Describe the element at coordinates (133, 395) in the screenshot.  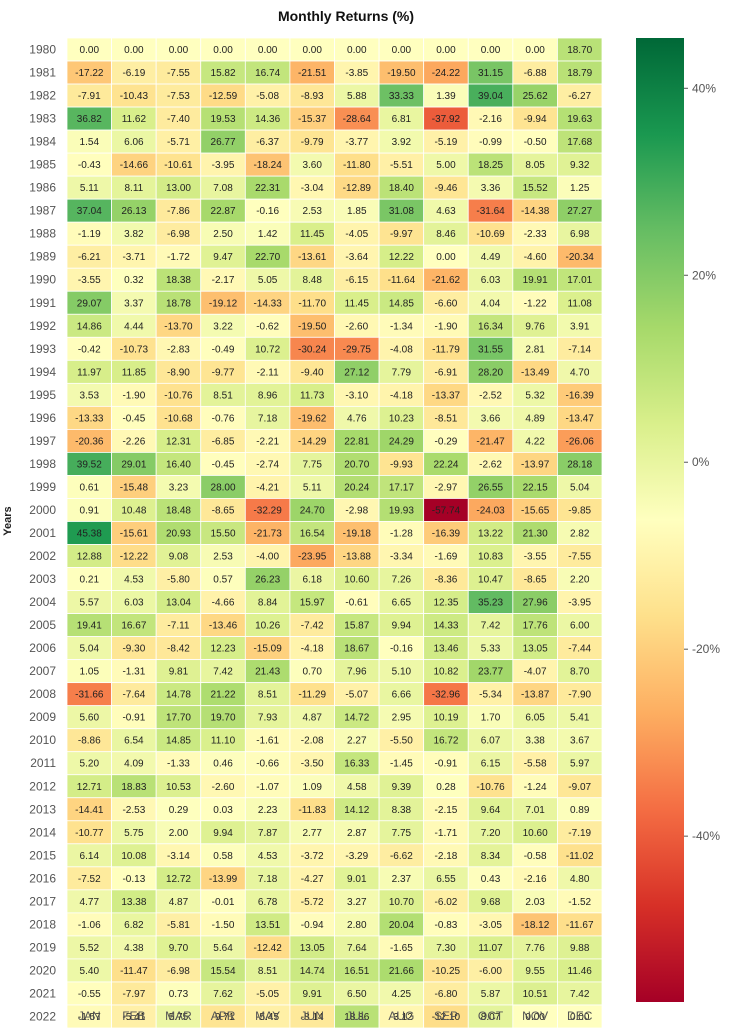
I see `cell-value-label: -1.90` at that location.